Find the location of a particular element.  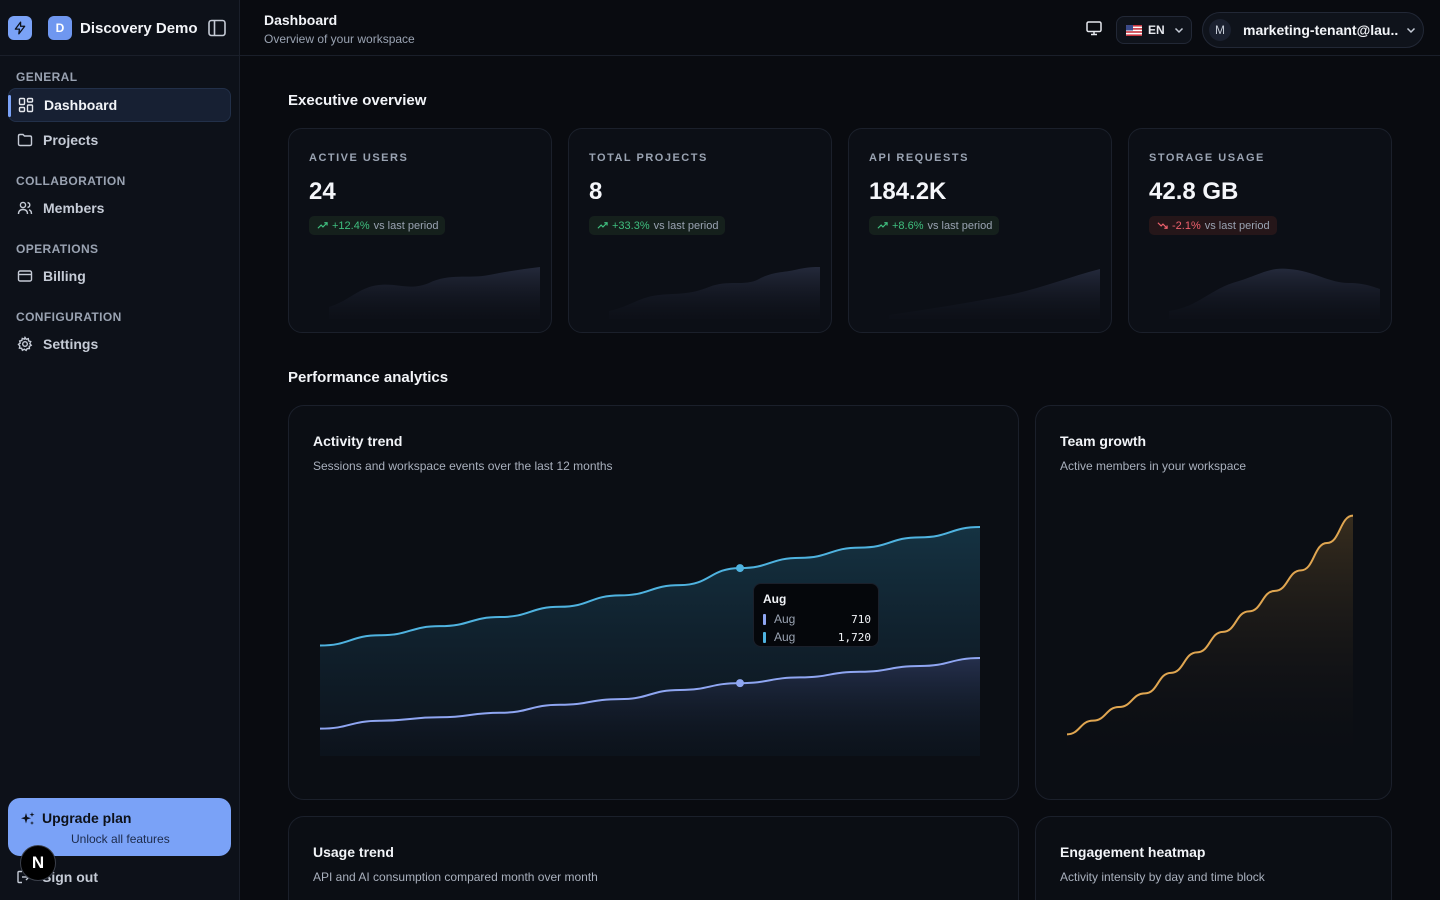

stat-delta-badge: +33.3% vs last period is located at coordinates (657, 225).